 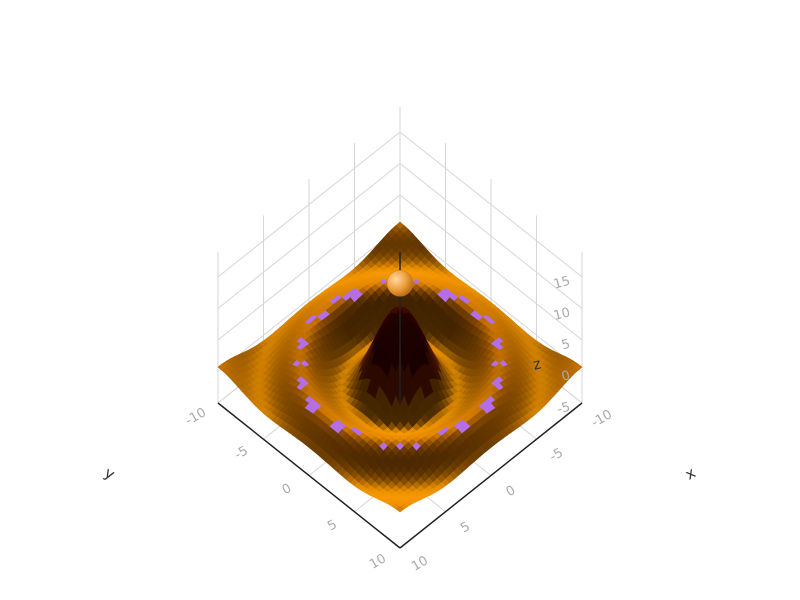 What do you see at coordinates (556, 455) in the screenshot?
I see `x-tick-label: -5` at bounding box center [556, 455].